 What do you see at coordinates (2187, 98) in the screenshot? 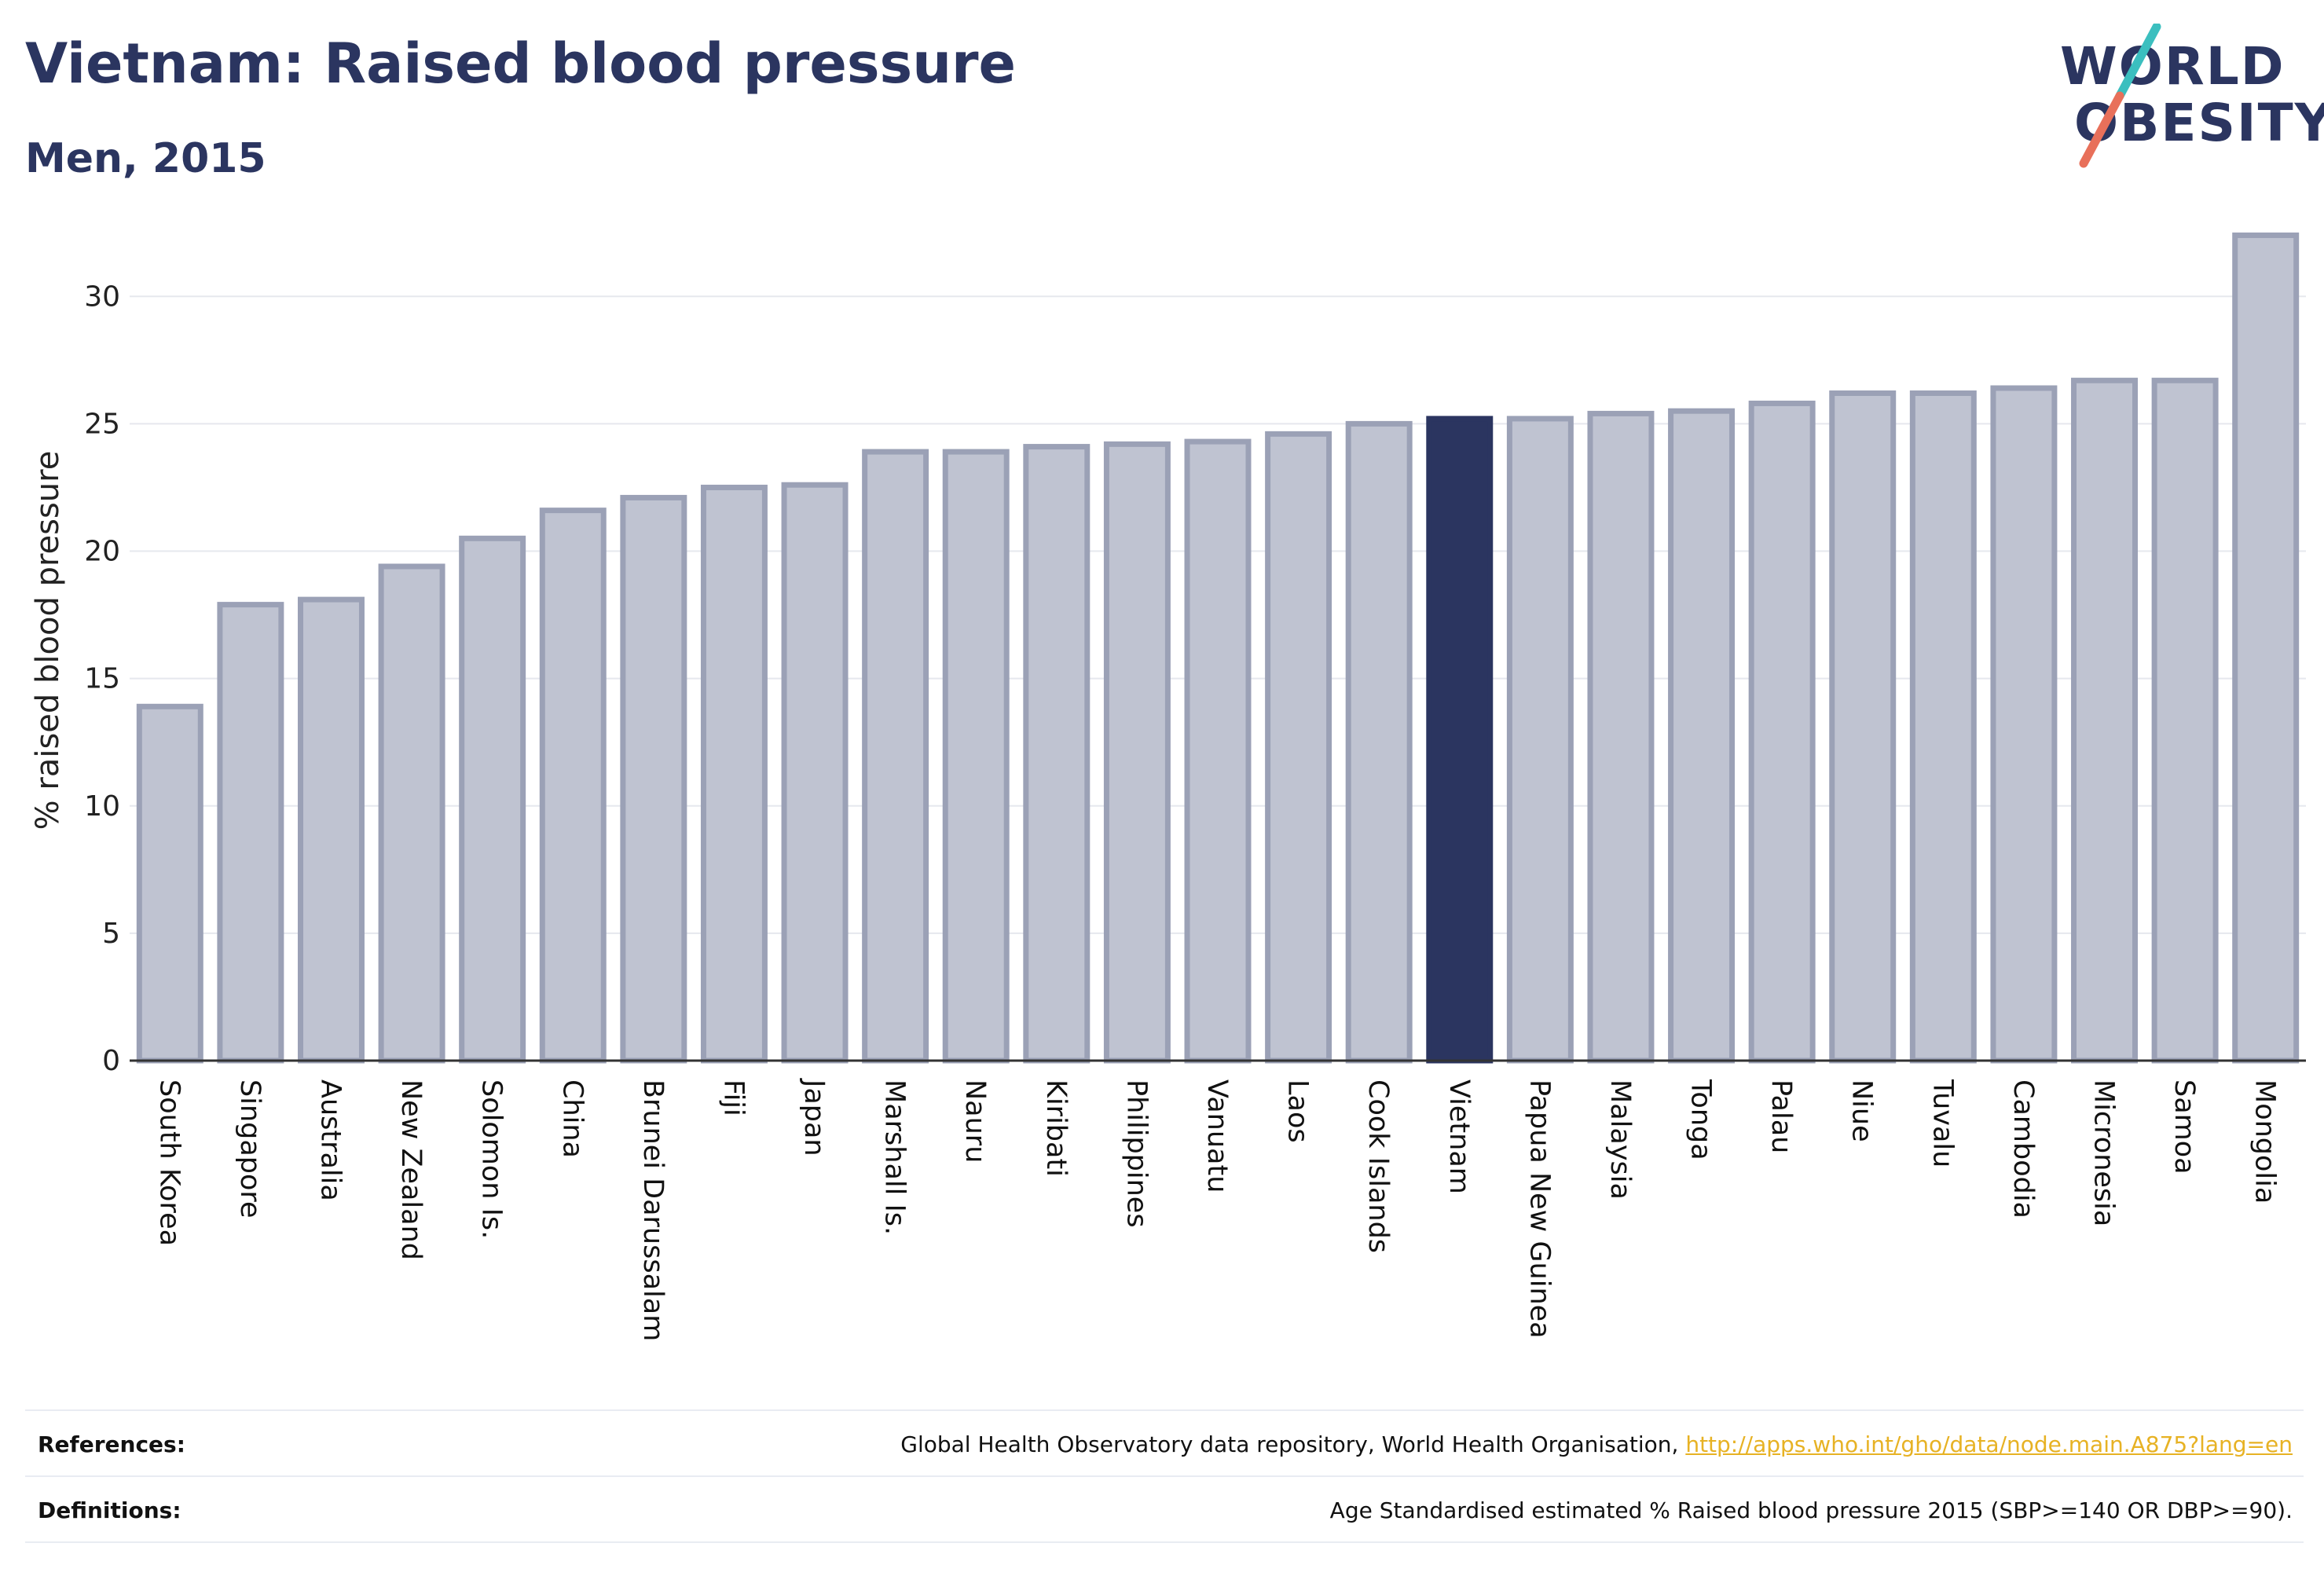
I see `world-obesity-logo: WORLD OBESITY` at bounding box center [2187, 98].